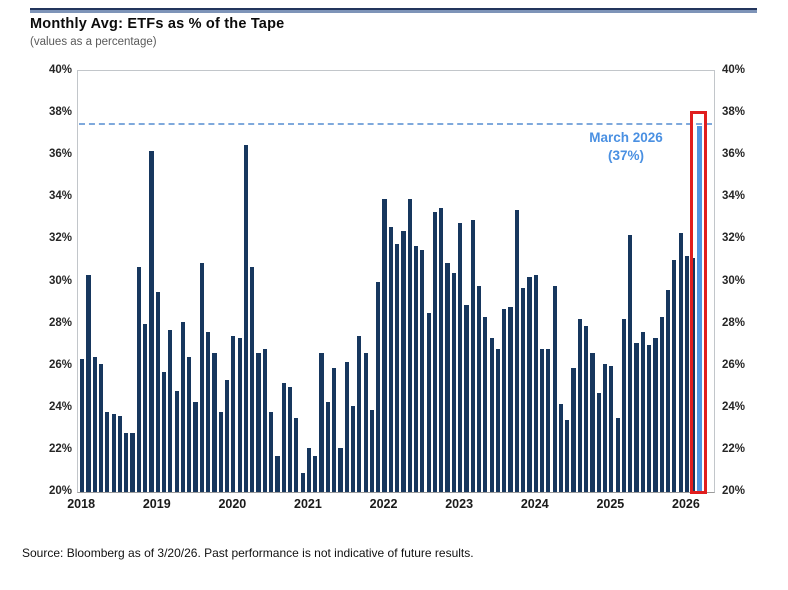  I want to click on y-tick-label-right: 32%, so click(734, 238).